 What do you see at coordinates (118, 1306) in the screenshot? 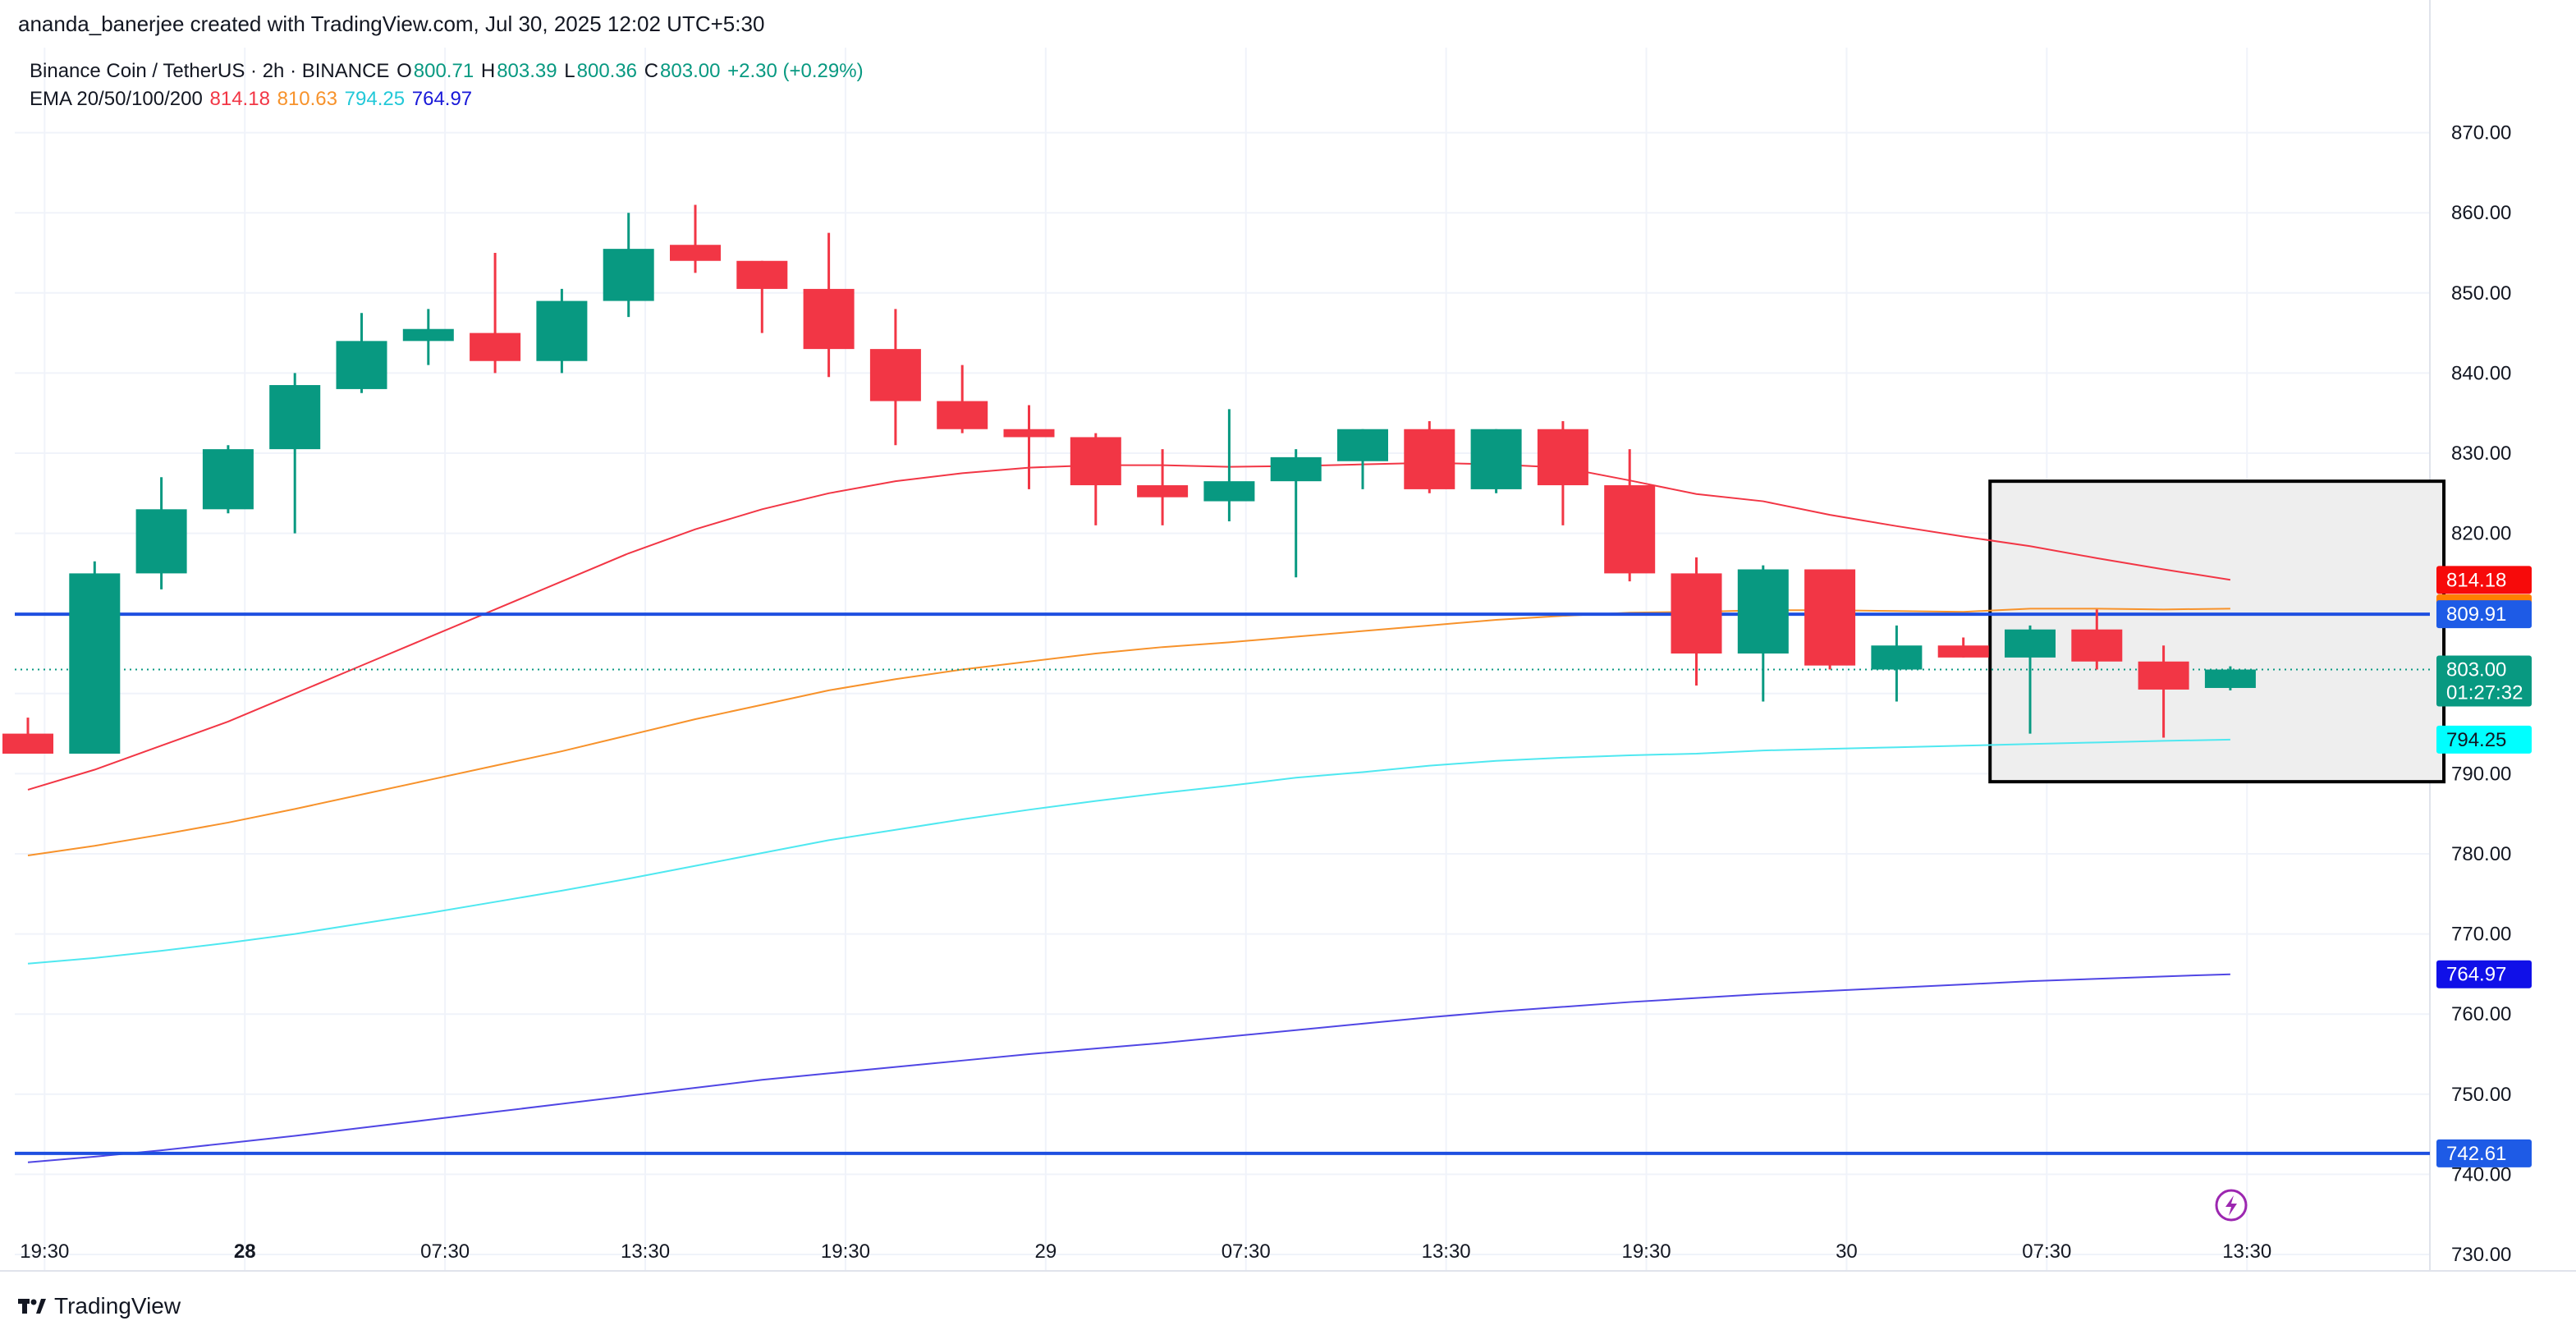
I see `footer-brand: TradingView` at bounding box center [118, 1306].